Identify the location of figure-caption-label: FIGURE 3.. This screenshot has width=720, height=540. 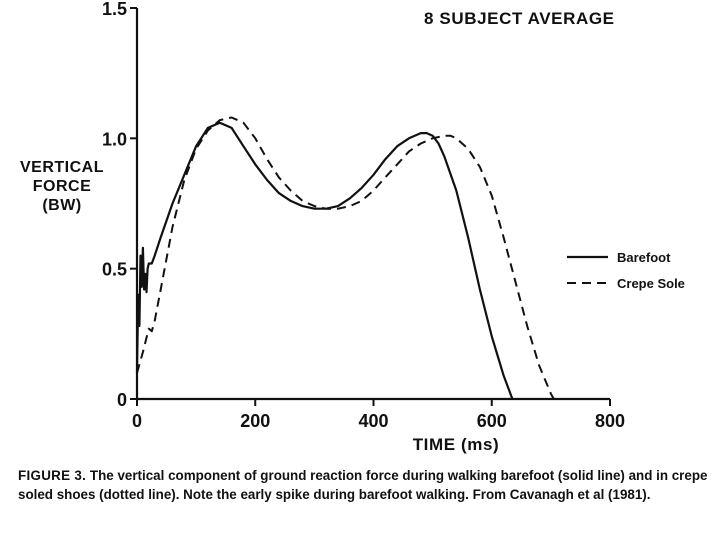
(52, 475).